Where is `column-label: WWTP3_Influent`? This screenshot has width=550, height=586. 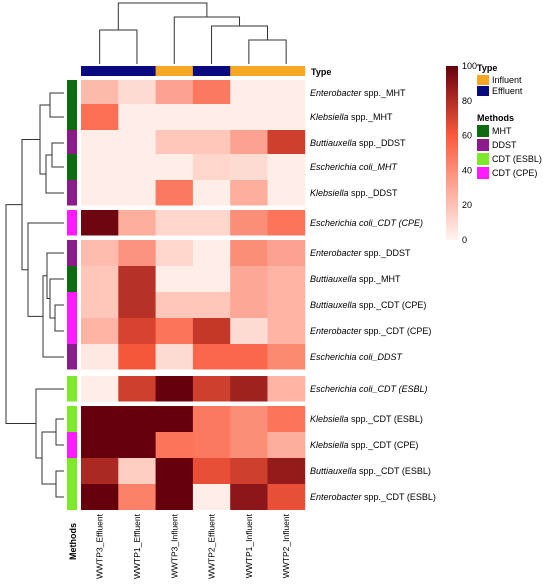
column-label: WWTP3_Influent is located at coordinates (174, 545).